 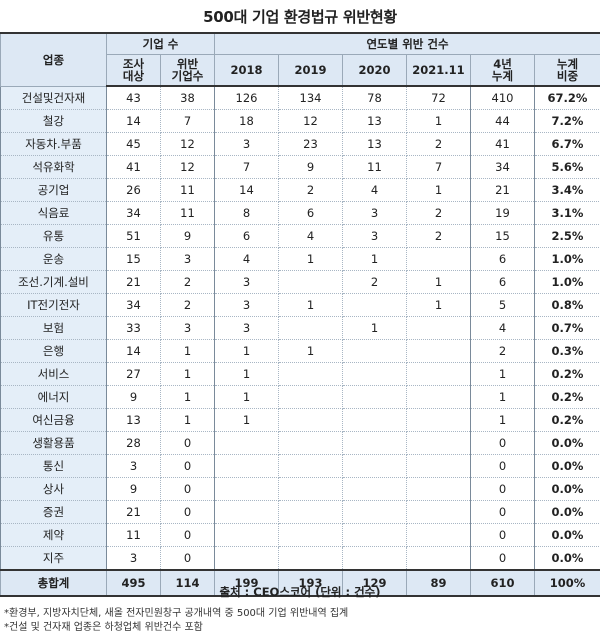 What do you see at coordinates (187, 97) in the screenshot?
I see `cell-violators: 38` at bounding box center [187, 97].